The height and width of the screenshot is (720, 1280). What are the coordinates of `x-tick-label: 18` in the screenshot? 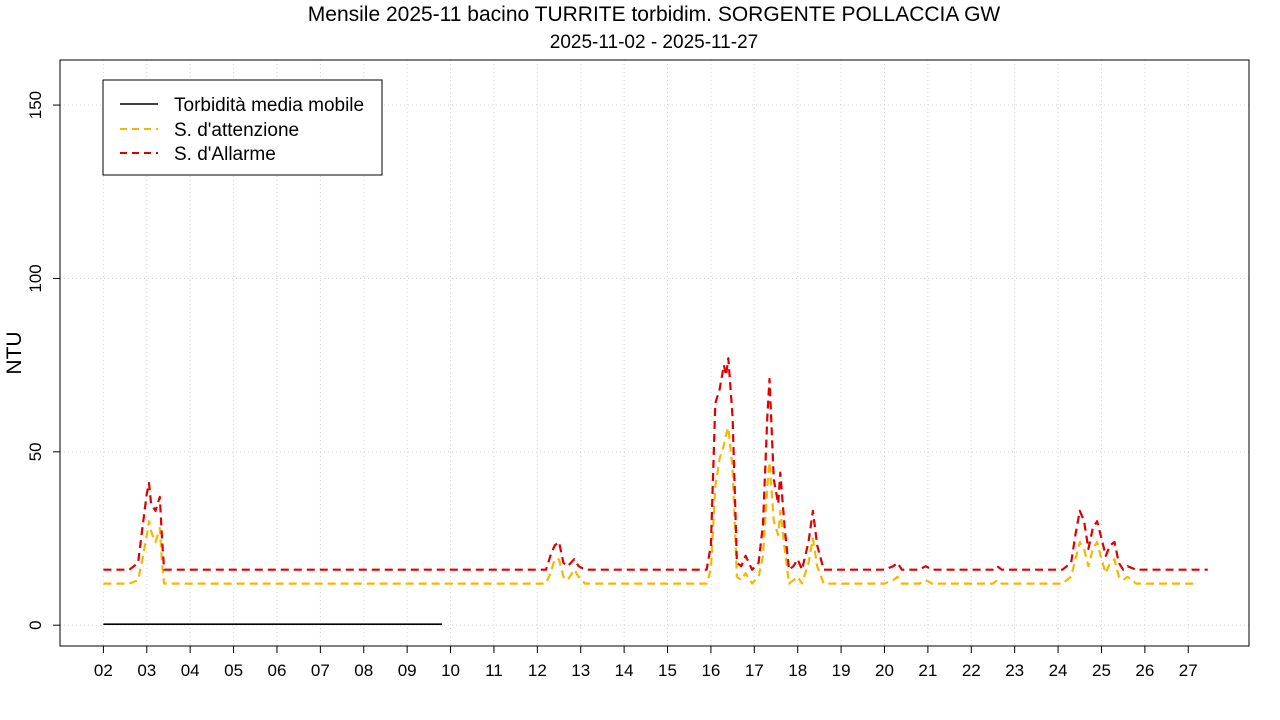 It's located at (797, 670).